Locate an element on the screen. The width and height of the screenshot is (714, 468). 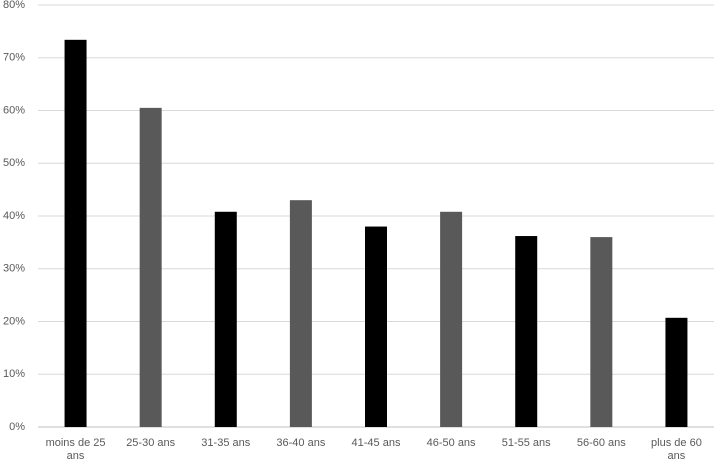
x-tick-label: 51-55 ans is located at coordinates (526, 443).